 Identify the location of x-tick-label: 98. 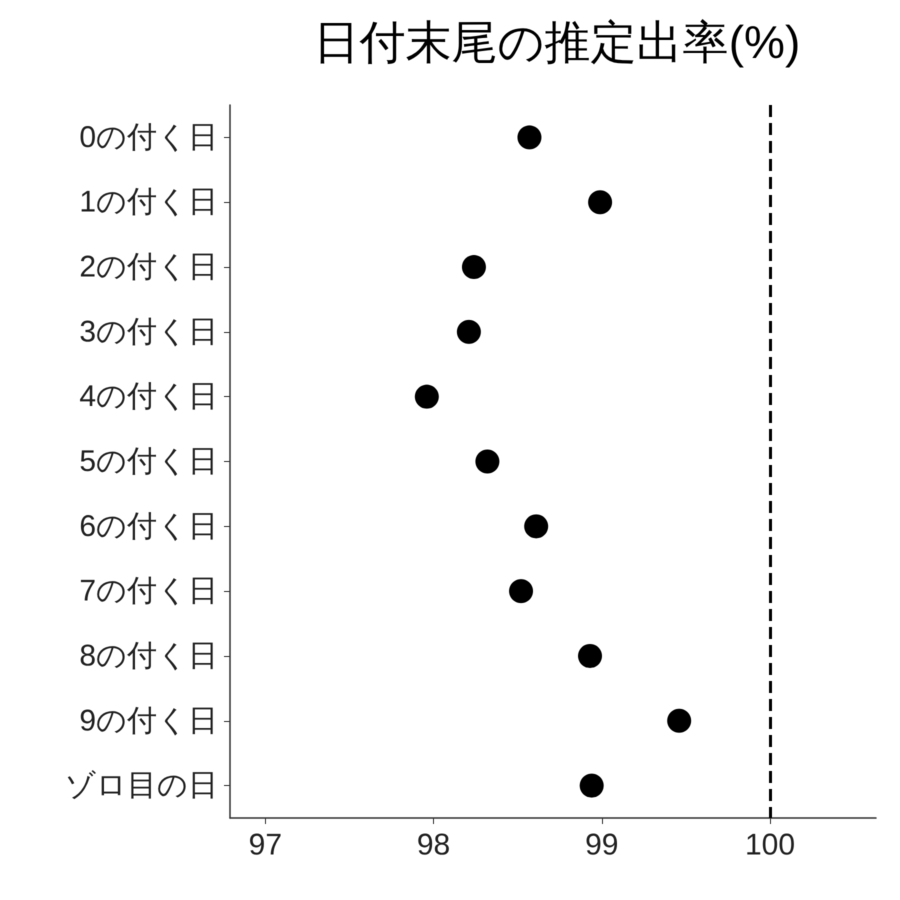
(433, 845).